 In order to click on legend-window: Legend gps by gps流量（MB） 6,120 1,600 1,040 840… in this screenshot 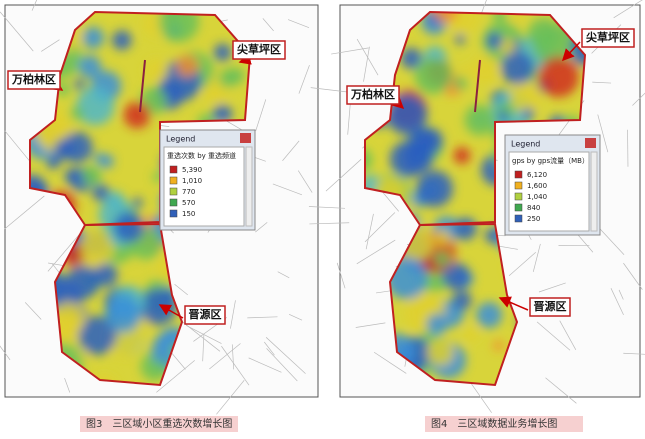, I will do `click(552, 185)`.